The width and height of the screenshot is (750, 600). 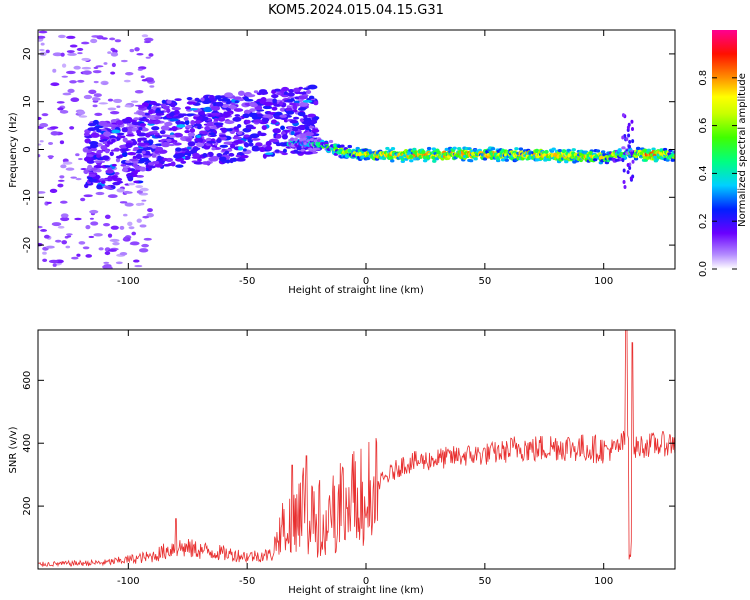 I want to click on colorbar-tick-label: 0.8, so click(x=703, y=78).